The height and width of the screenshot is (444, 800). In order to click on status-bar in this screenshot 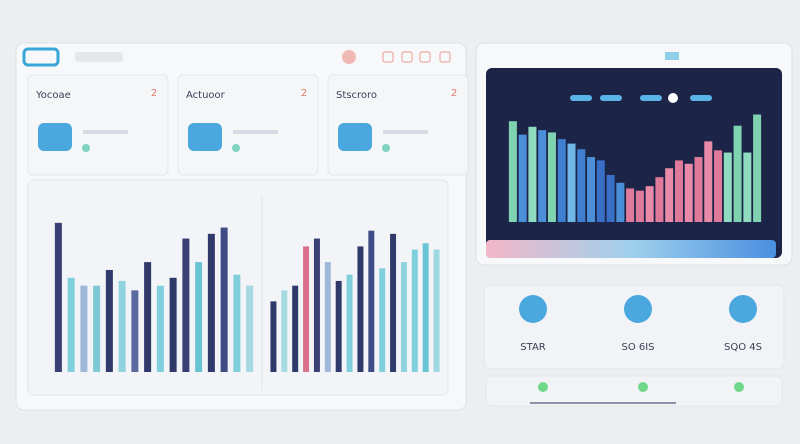, I will do `click(634, 391)`.